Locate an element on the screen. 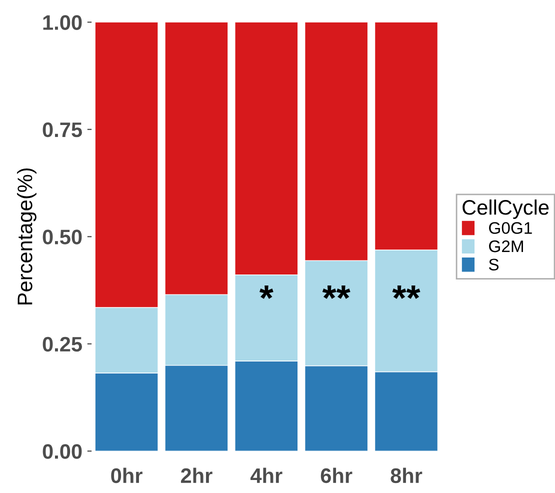  legend-label: S is located at coordinates (493, 264).